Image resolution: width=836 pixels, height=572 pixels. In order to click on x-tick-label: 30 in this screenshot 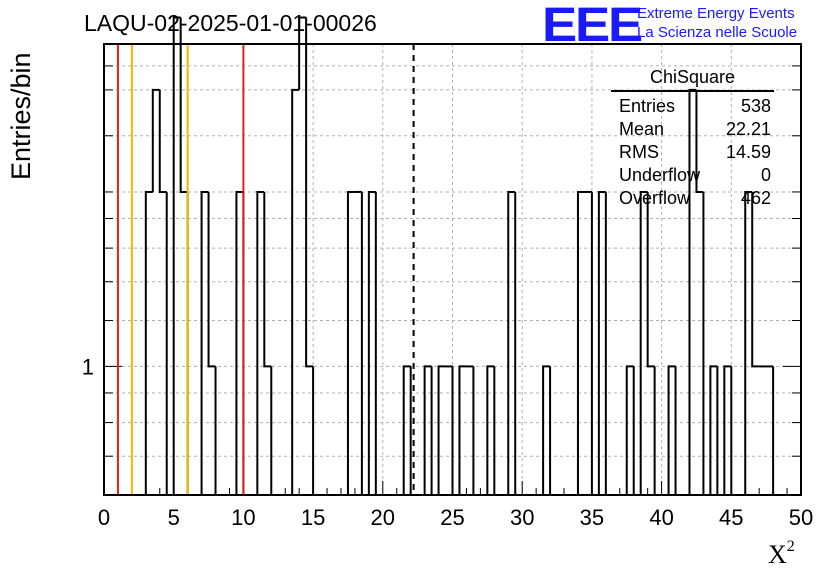, I will do `click(522, 517)`.